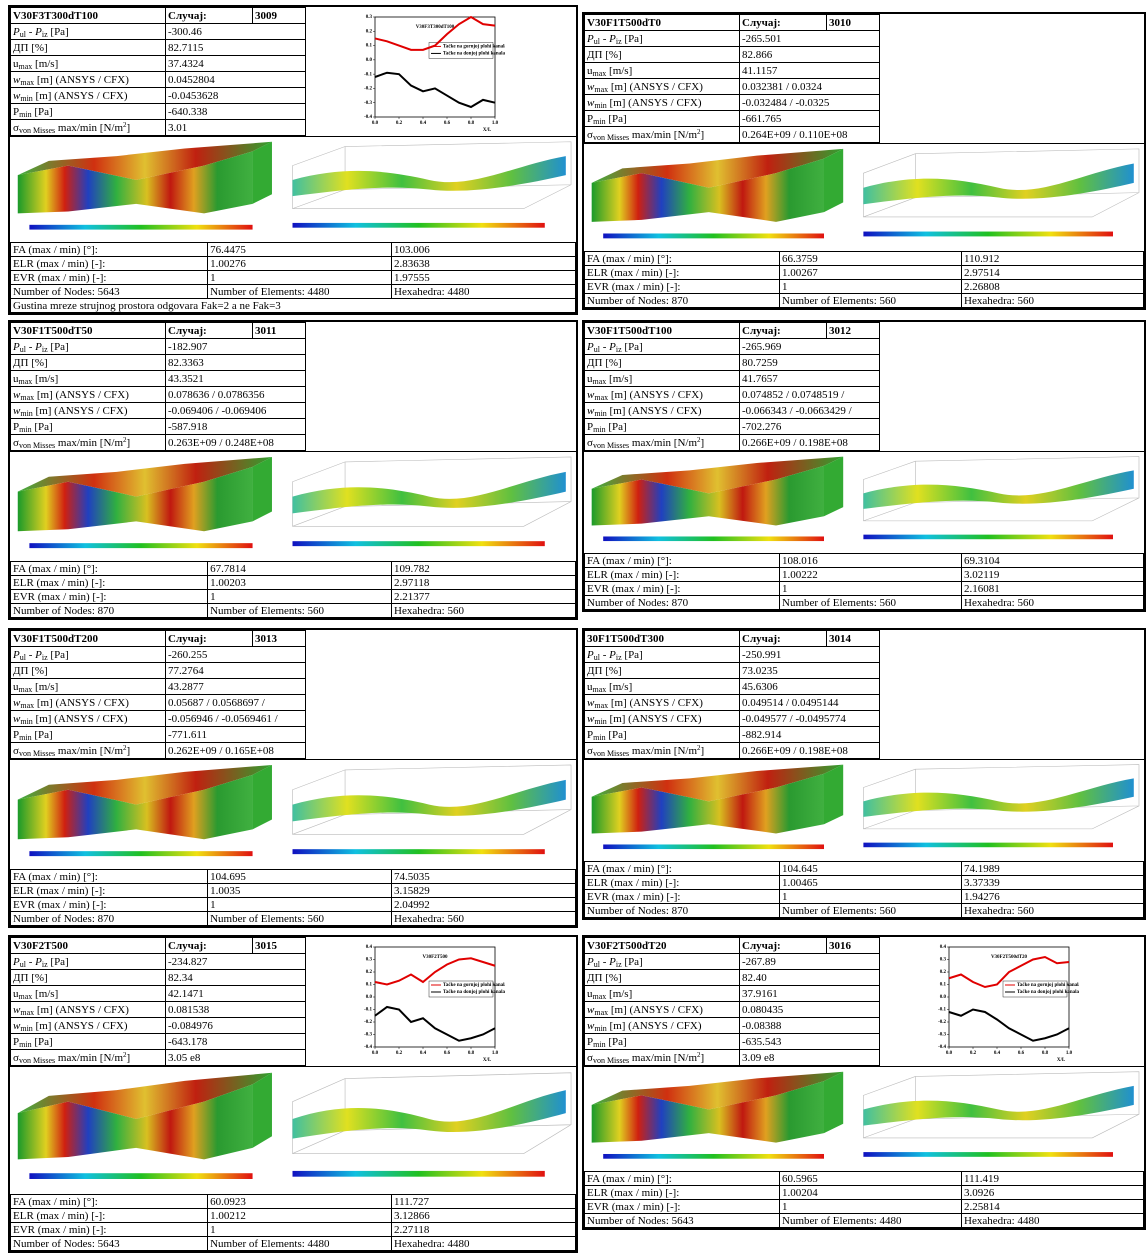 The image size is (1146, 1253). I want to click on parameter-row: umax [m/s] 41.7657, so click(732, 378).